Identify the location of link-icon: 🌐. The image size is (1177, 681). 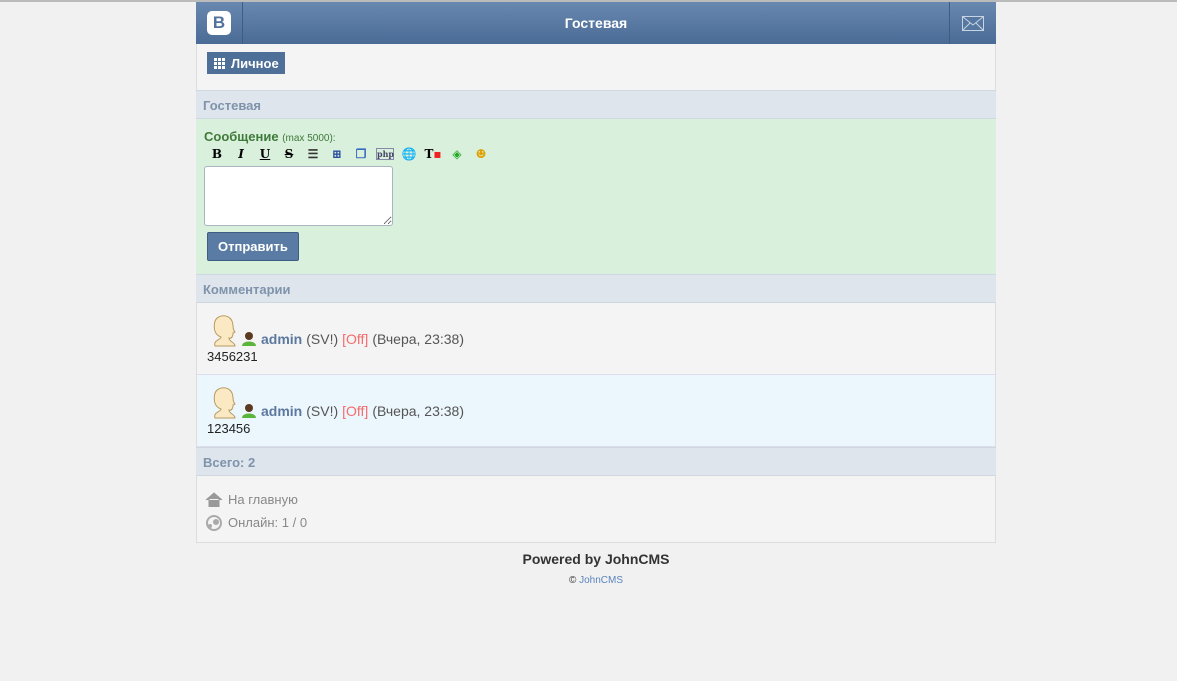
(409, 154).